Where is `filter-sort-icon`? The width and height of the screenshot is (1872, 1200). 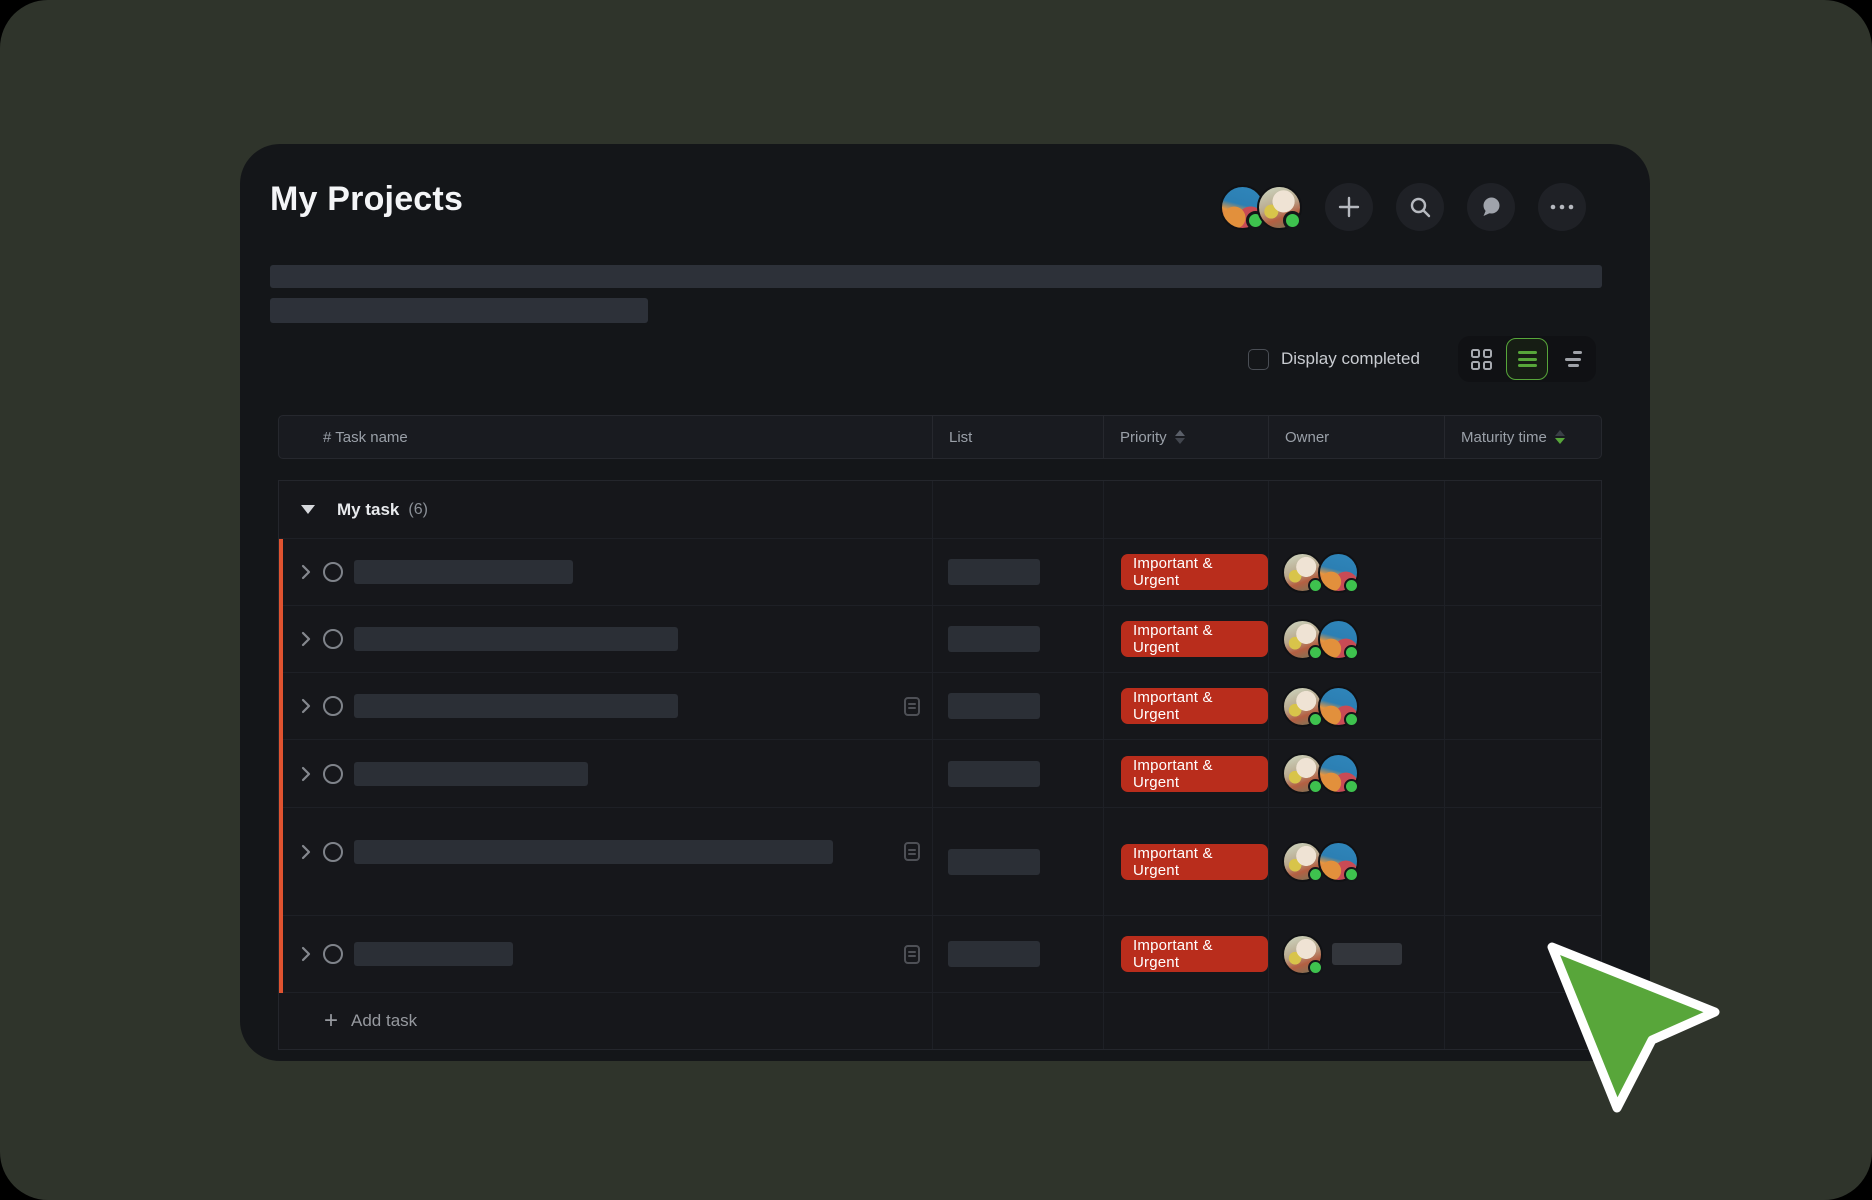 filter-sort-icon is located at coordinates (1573, 359).